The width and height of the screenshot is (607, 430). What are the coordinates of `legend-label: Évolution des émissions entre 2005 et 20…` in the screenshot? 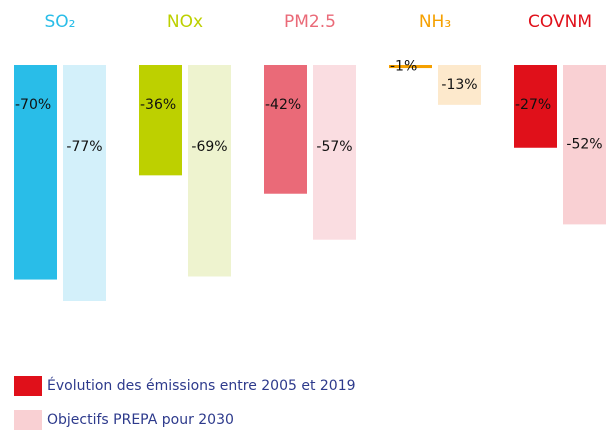 It's located at (201, 385).